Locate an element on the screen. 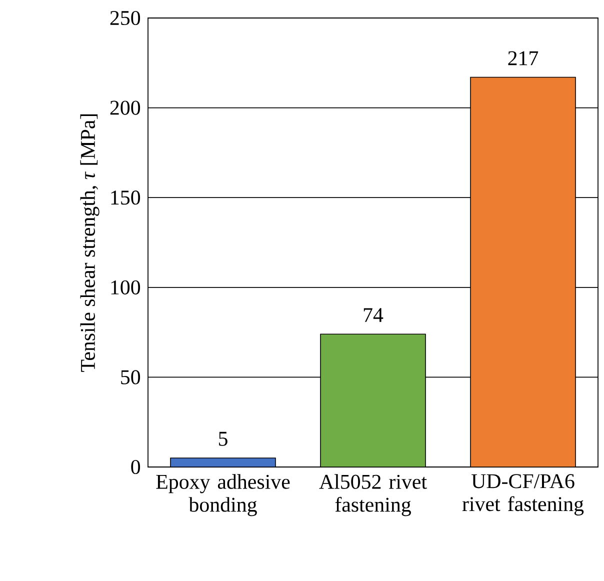 This screenshot has height=581, width=604. x-tick-label: UD-CF/PA6 rivet fastening is located at coordinates (523, 495).